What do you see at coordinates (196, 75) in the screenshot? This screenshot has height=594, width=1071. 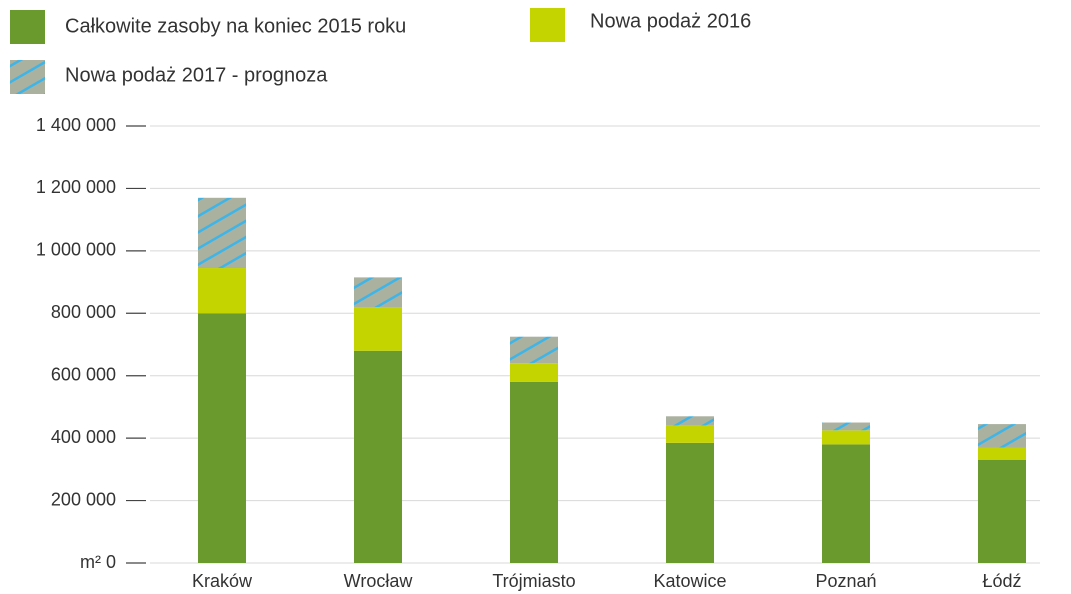 I see `legend-label: Nowa podaż 2017 - prognoza` at bounding box center [196, 75].